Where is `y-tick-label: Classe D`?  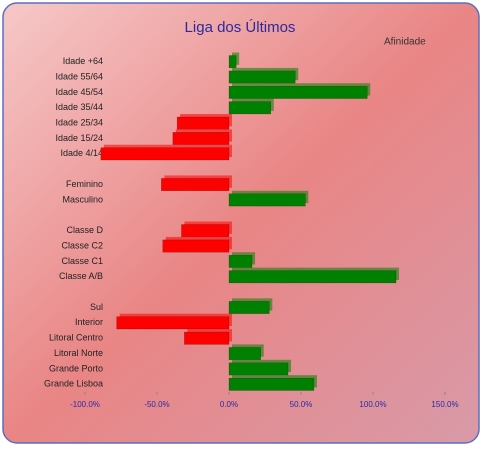
y-tick-label: Classe D is located at coordinates (84, 230).